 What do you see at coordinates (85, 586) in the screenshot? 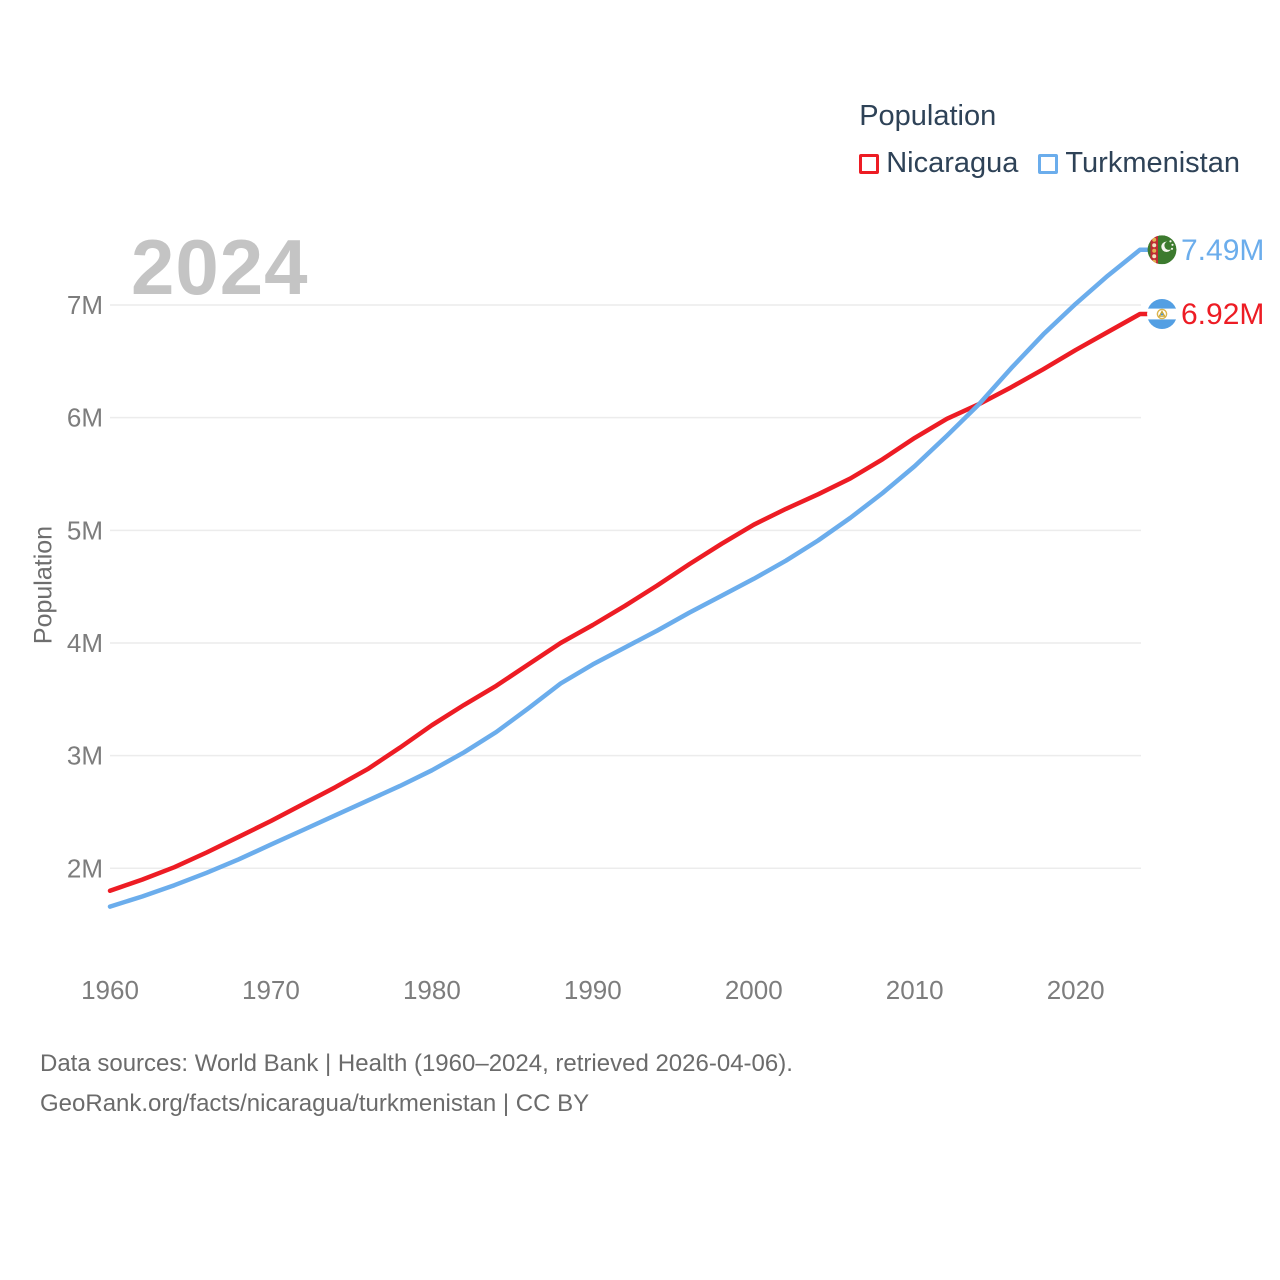
I see `y-axis-tick-labels: 2M 3M 4M 5M 6M 7M` at bounding box center [85, 586].